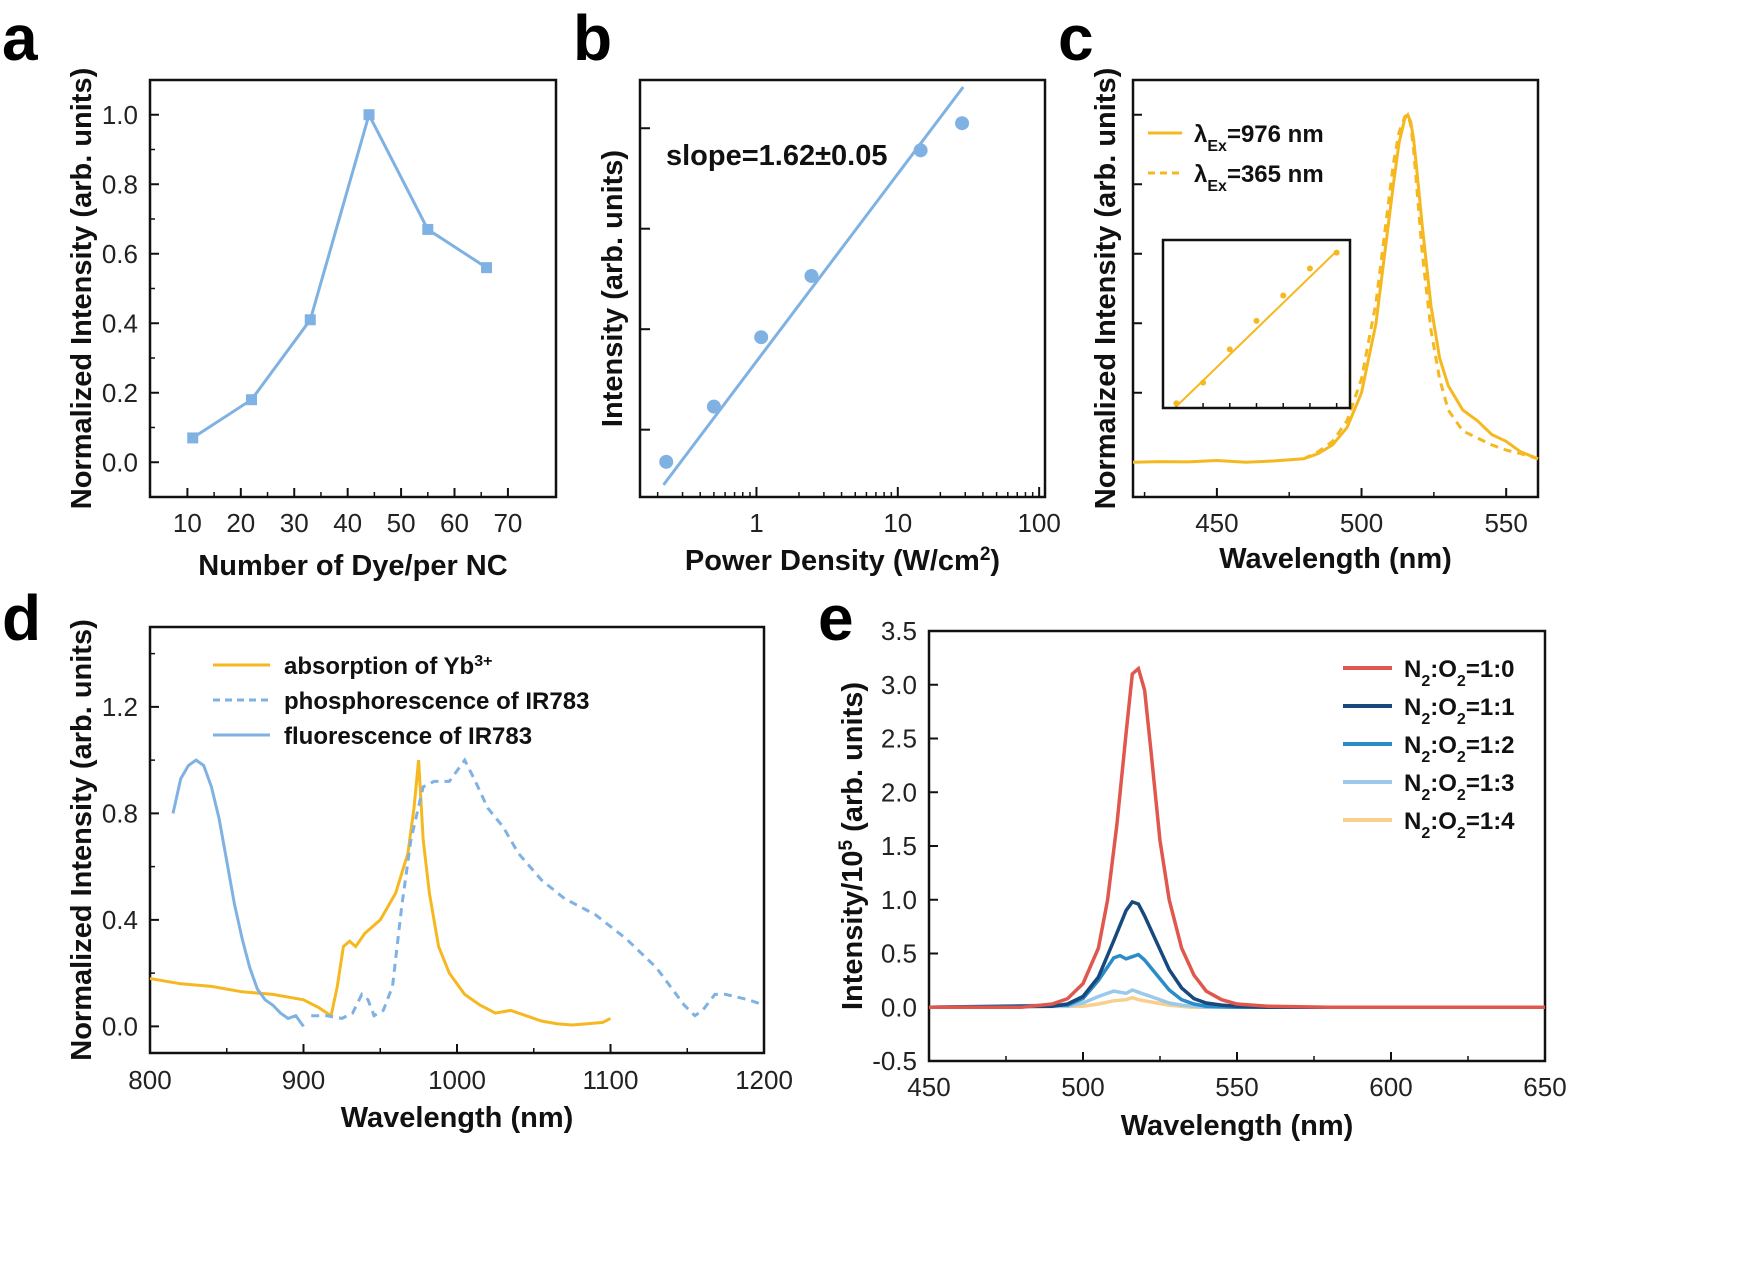  What do you see at coordinates (1490, 669) in the screenshot?
I see `legend-part-e: =1:0` at bounding box center [1490, 669].